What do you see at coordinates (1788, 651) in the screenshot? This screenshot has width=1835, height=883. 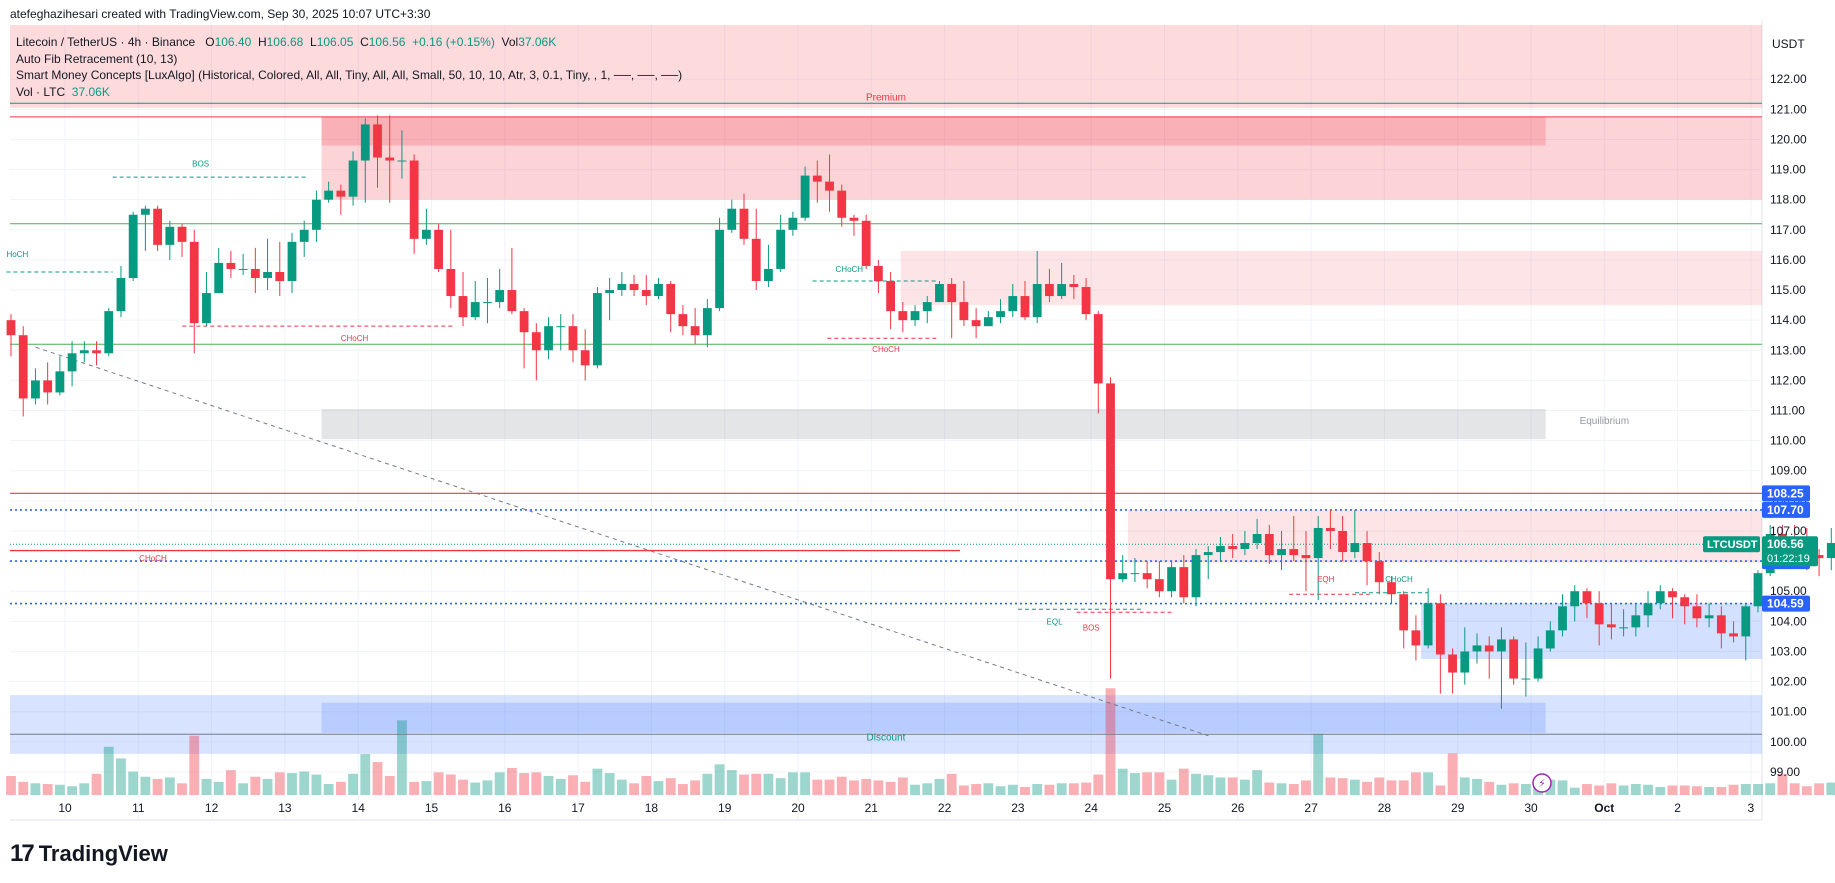 I see `price-tick-label: 103.00` at bounding box center [1788, 651].